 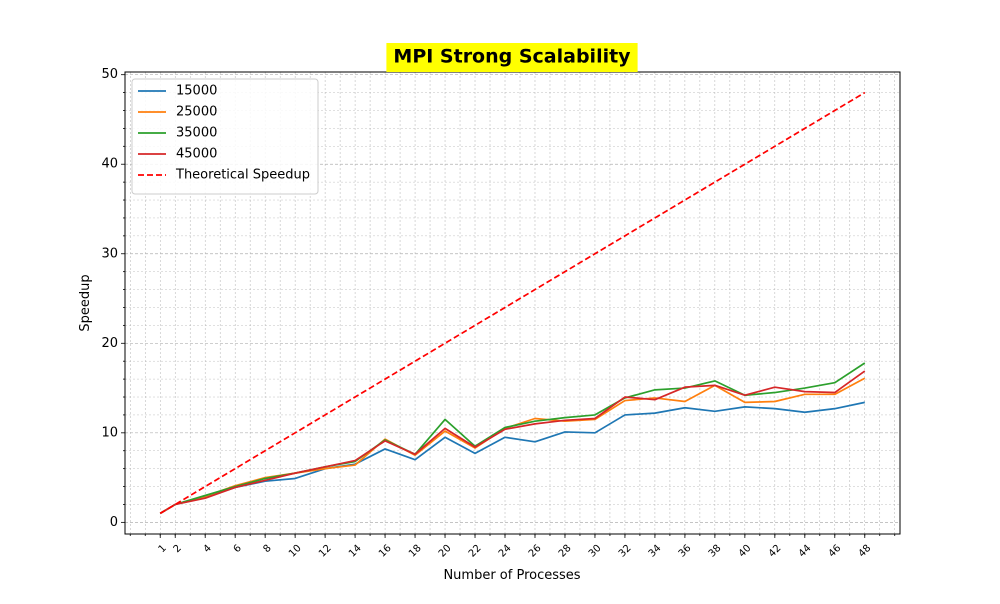 I want to click on legend-label: Theoretical Speedup, so click(x=242, y=175).